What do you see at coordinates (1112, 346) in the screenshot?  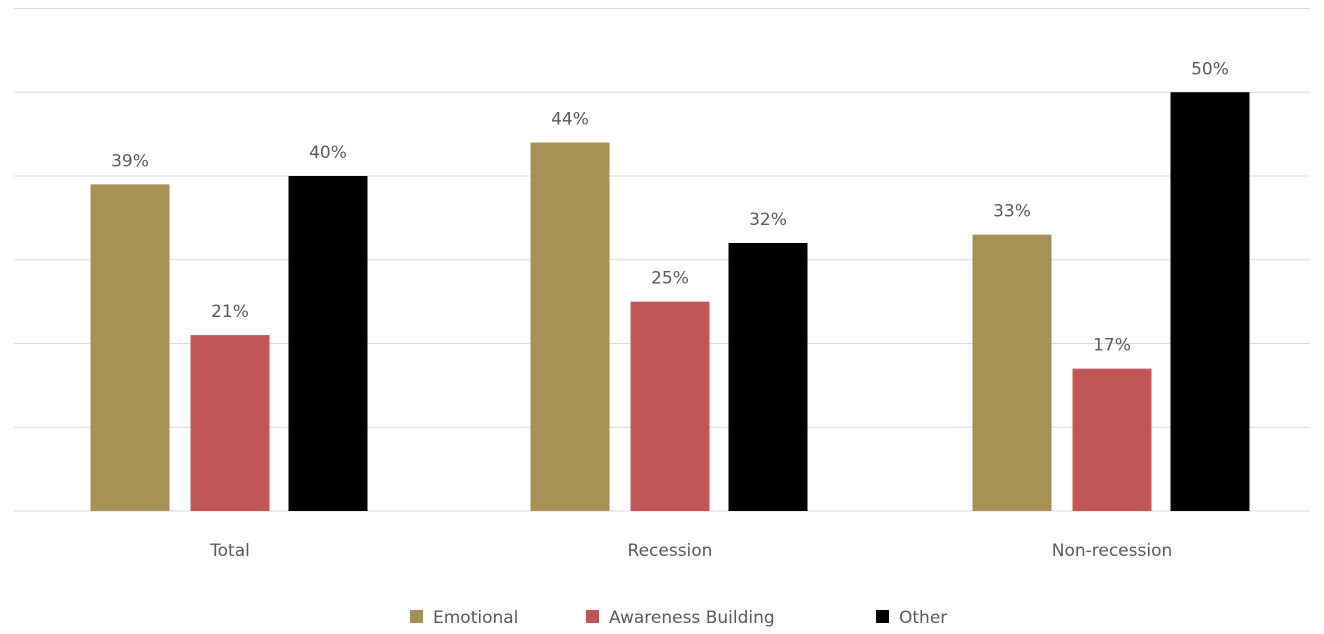 I see `value-label: 17%` at bounding box center [1112, 346].